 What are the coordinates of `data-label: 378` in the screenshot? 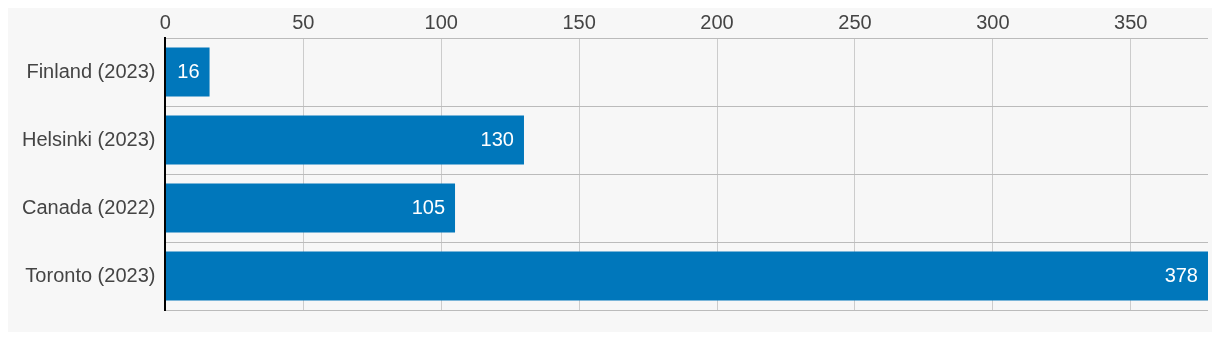 It's located at (1181, 274).